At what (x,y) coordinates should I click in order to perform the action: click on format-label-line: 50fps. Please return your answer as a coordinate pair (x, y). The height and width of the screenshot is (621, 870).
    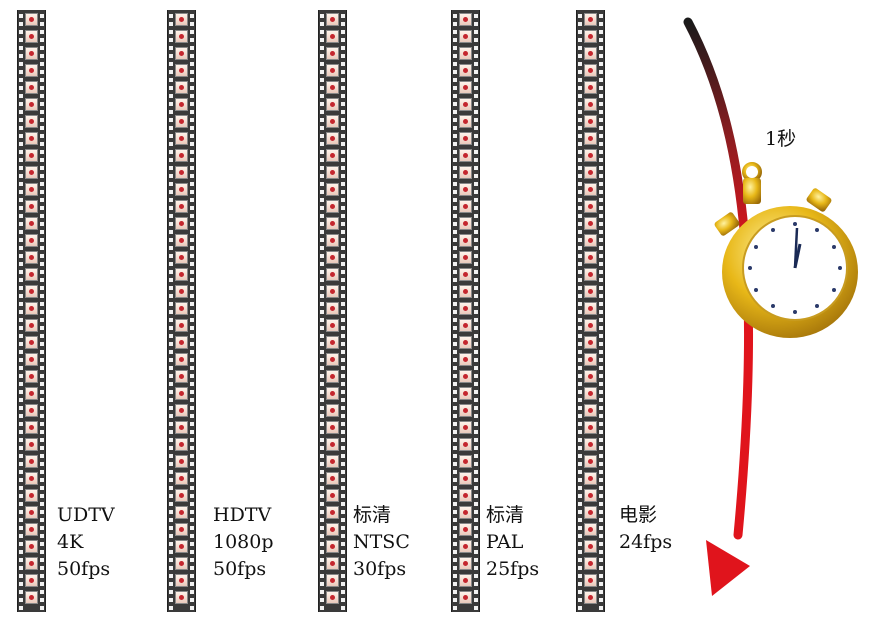
    Looking at the image, I should click on (84, 569).